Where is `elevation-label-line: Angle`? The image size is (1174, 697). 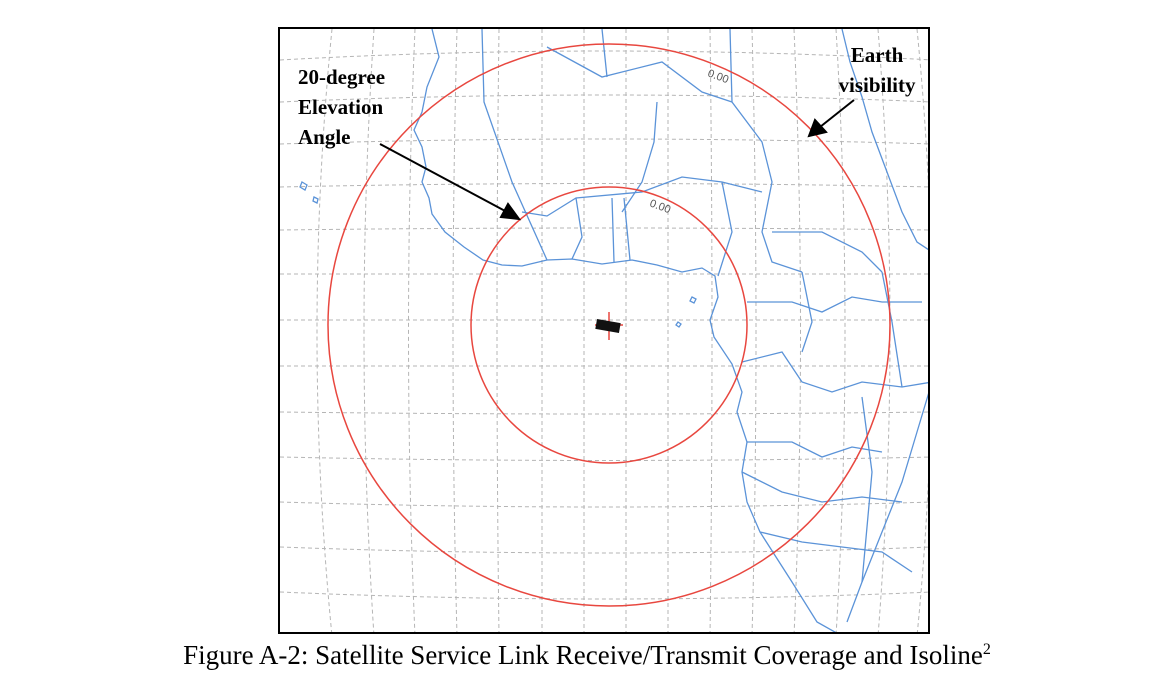 elevation-label-line: Angle is located at coordinates (324, 137).